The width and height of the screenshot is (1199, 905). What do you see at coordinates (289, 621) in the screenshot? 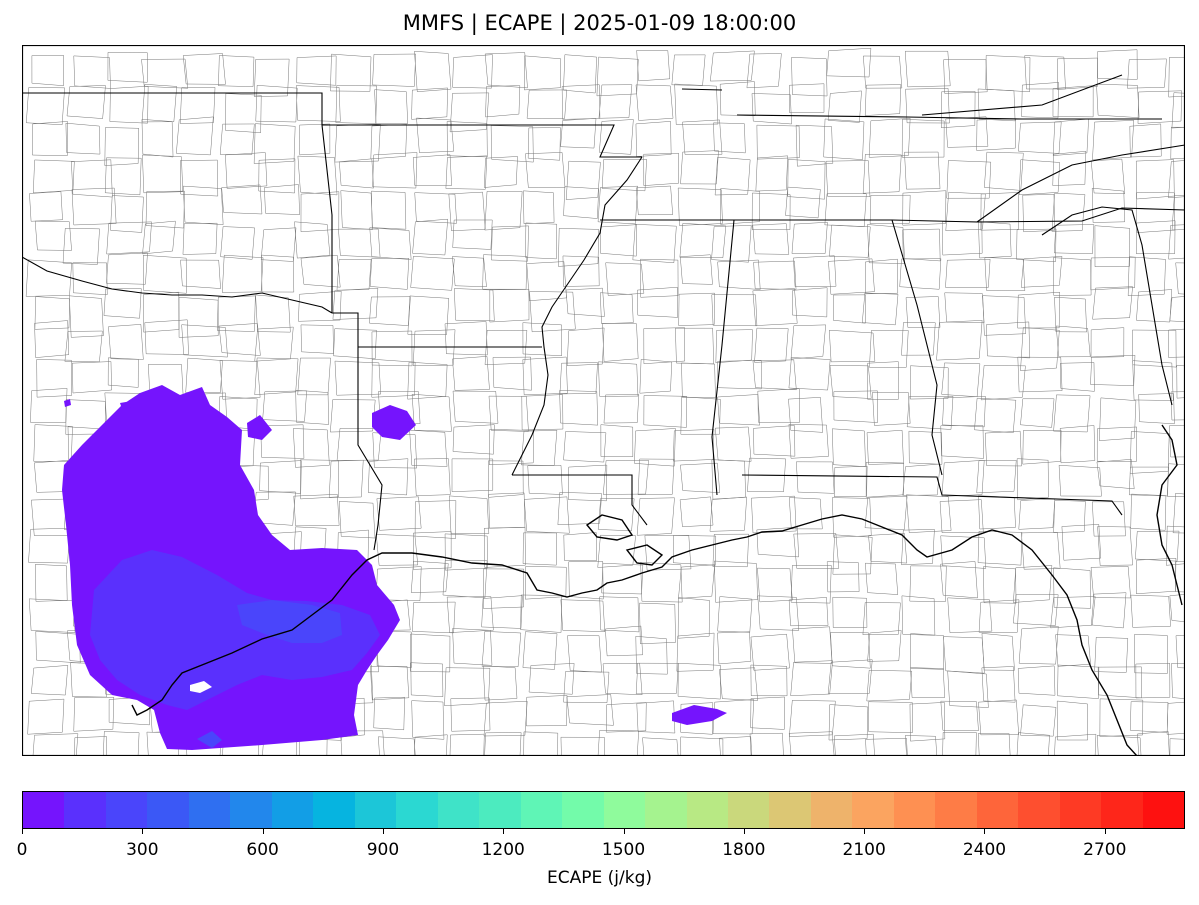
I see `ecape-region-texas-high` at bounding box center [289, 621].